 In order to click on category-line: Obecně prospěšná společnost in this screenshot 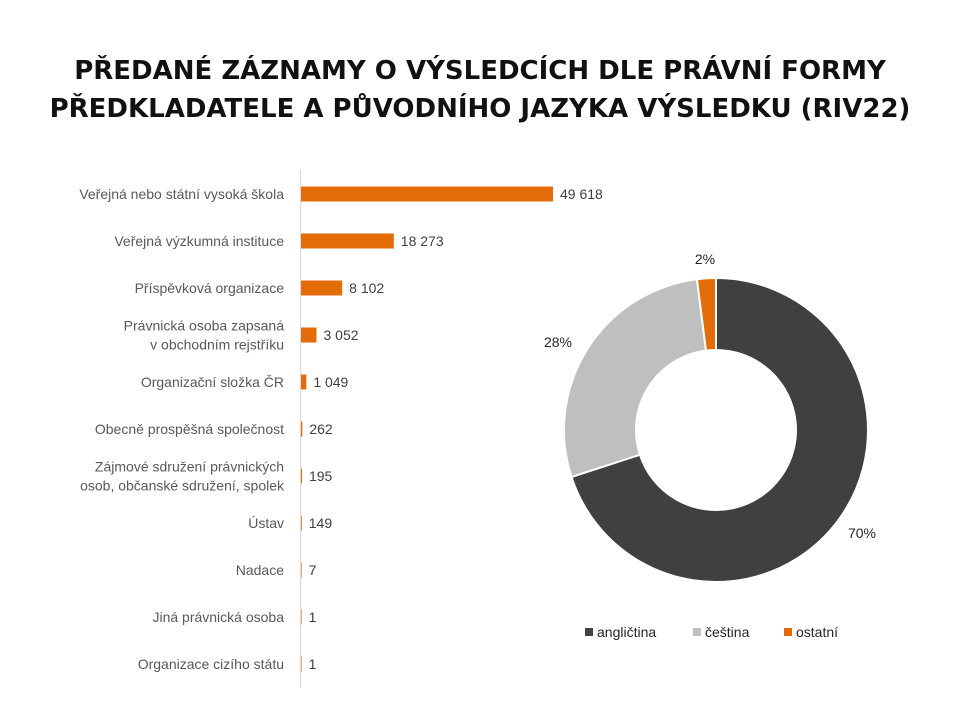, I will do `click(189, 429)`.